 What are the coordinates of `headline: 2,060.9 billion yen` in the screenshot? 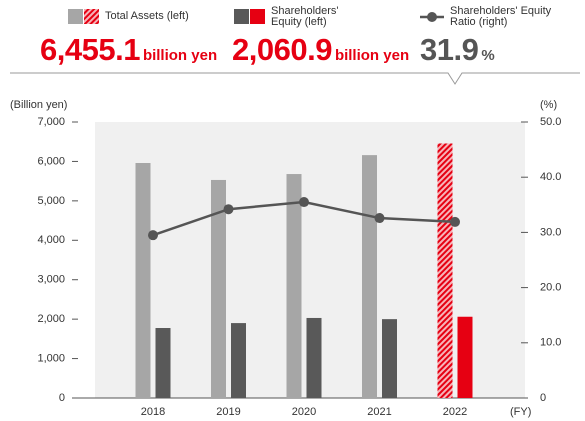 It's located at (320, 50).